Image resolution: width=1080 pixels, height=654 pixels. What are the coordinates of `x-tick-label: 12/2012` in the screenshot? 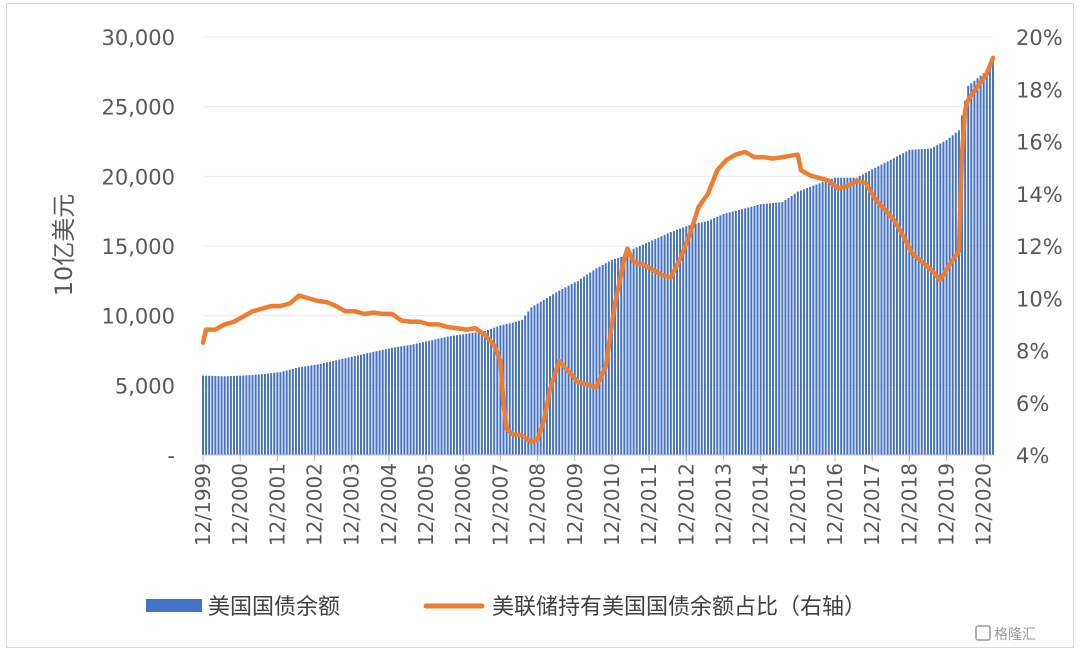 It's located at (686, 504).